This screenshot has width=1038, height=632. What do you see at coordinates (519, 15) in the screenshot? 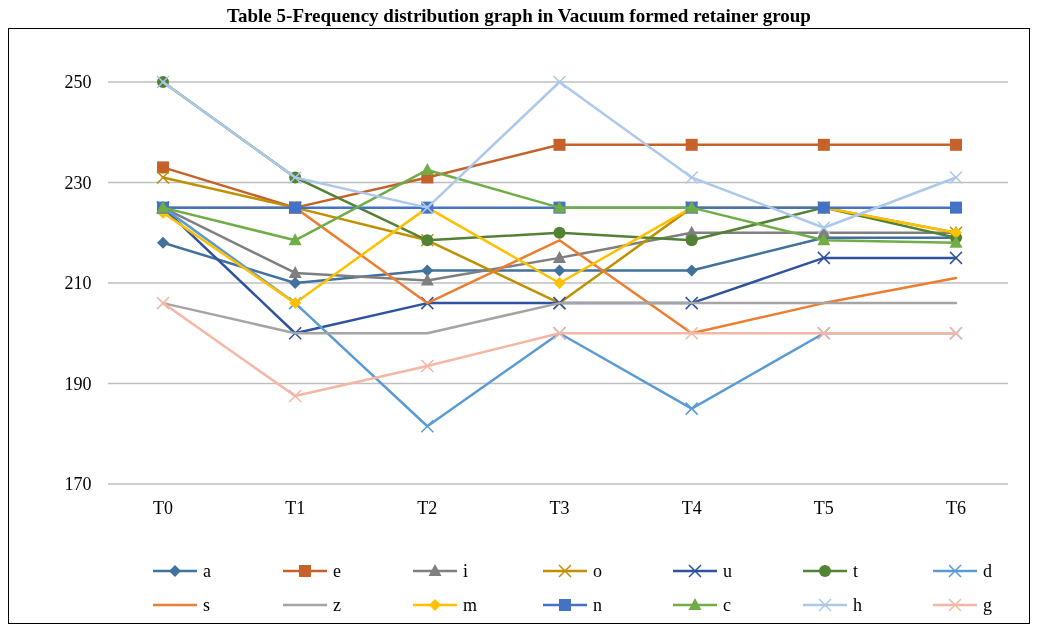
I see `chart-title: Table 5-Frequency distribution graph in Vacuum formed retainer group` at bounding box center [519, 15].